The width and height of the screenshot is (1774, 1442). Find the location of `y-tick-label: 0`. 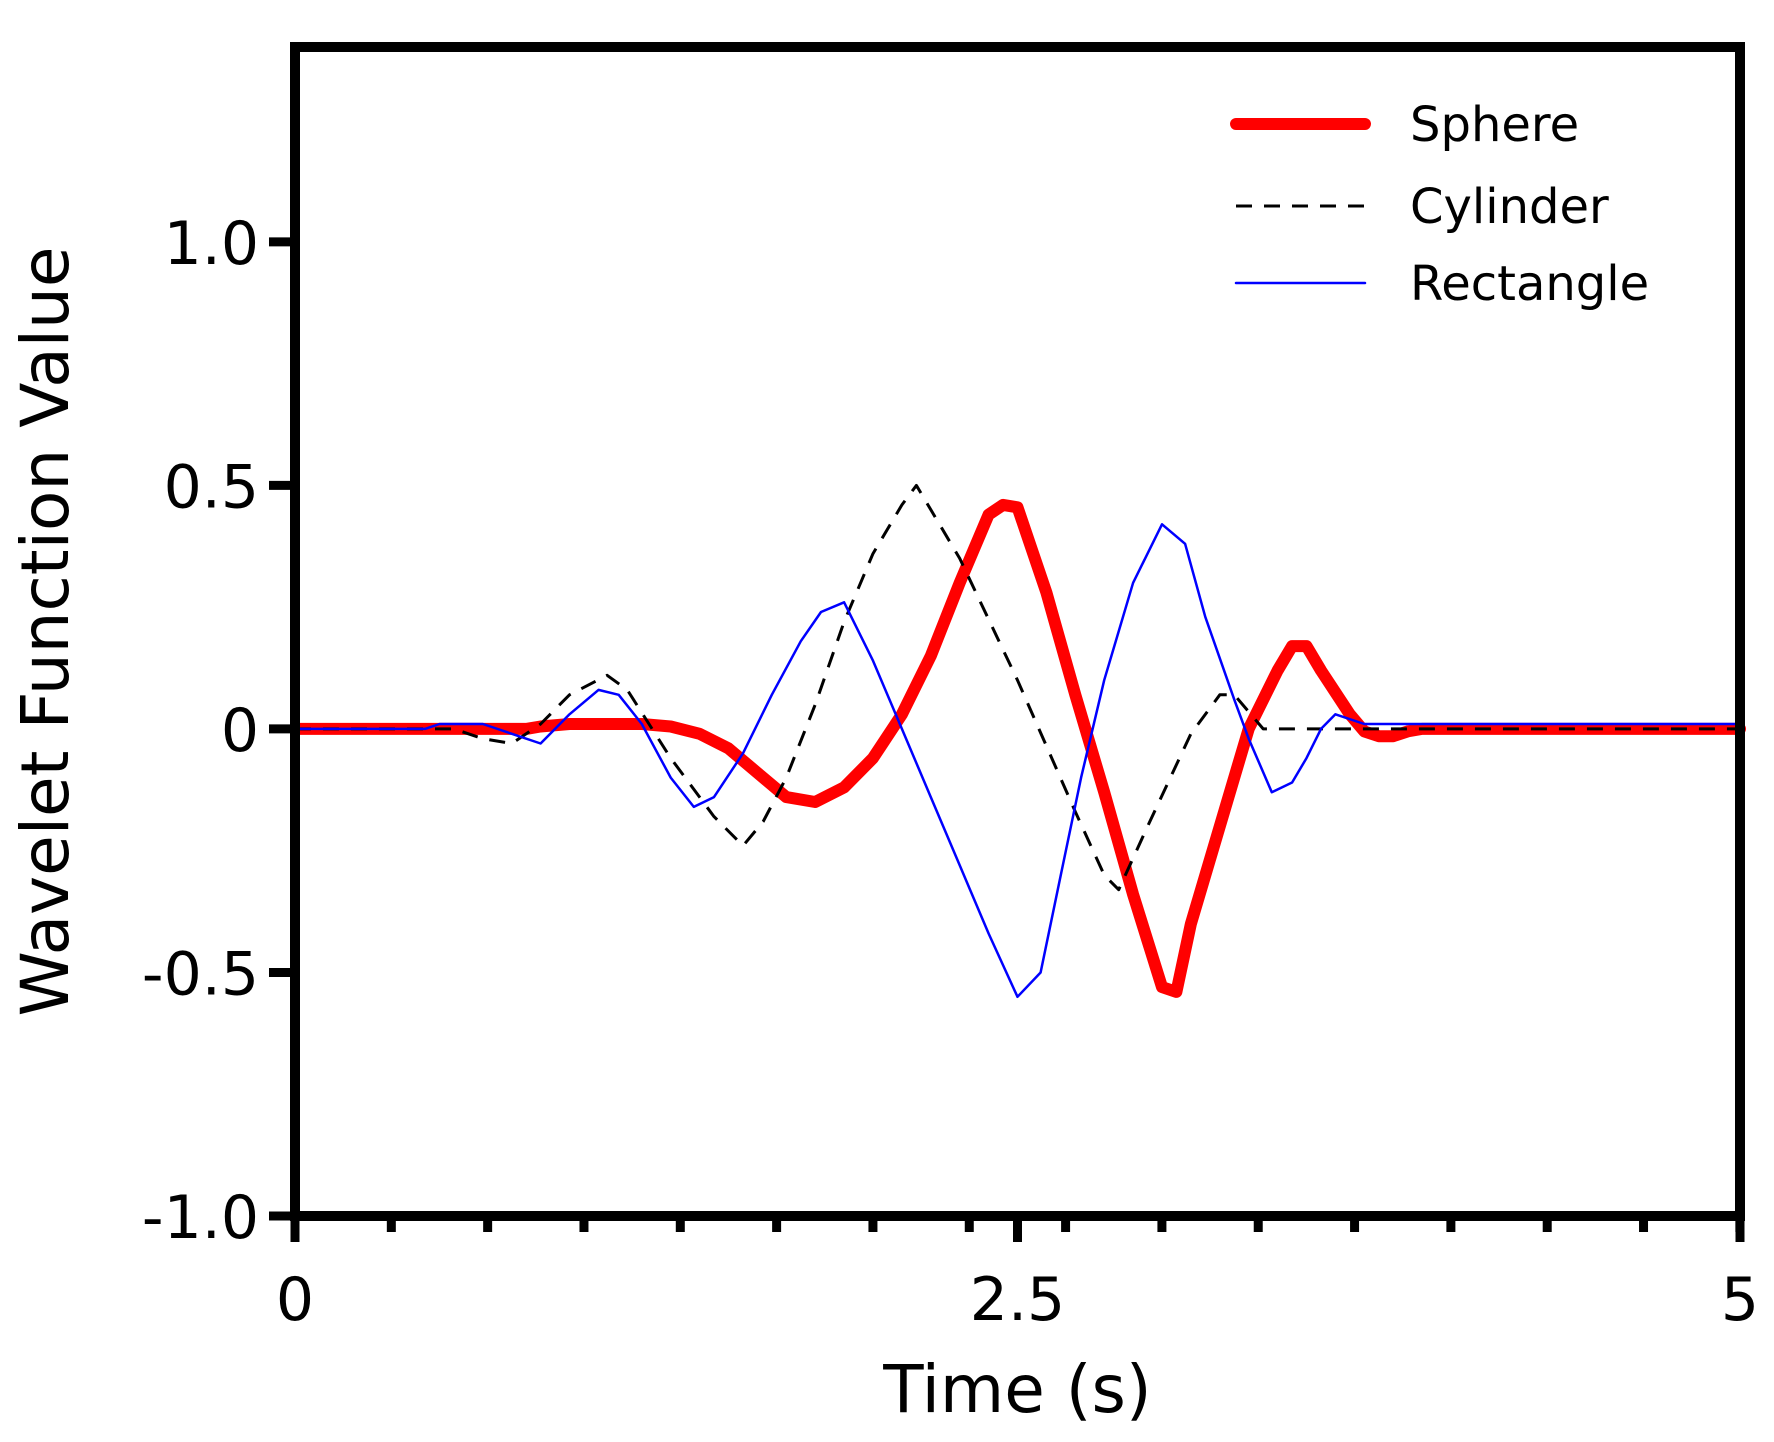

y-tick-label: 0 is located at coordinates (240, 731).